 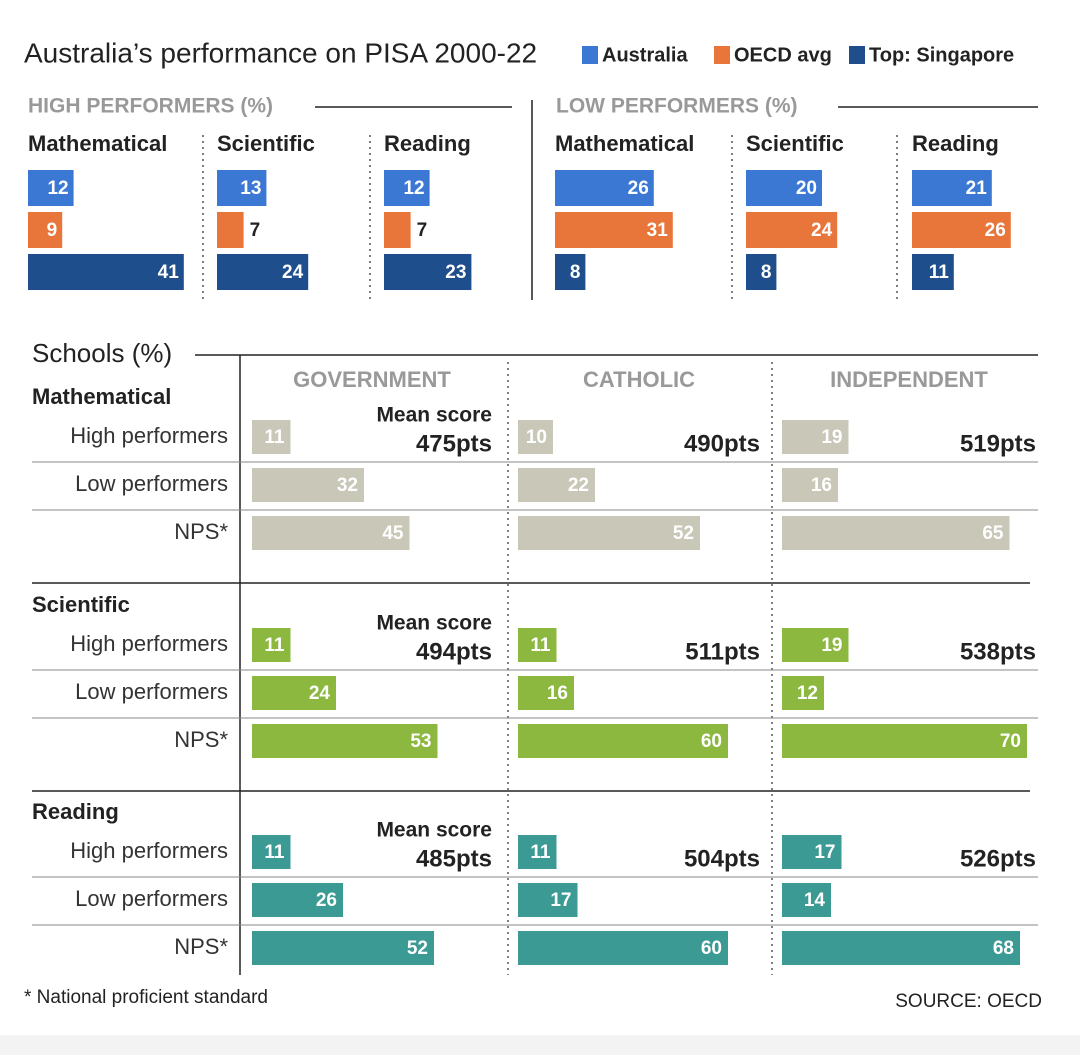 What do you see at coordinates (536, 437) in the screenshot?
I see `value-label: 10` at bounding box center [536, 437].